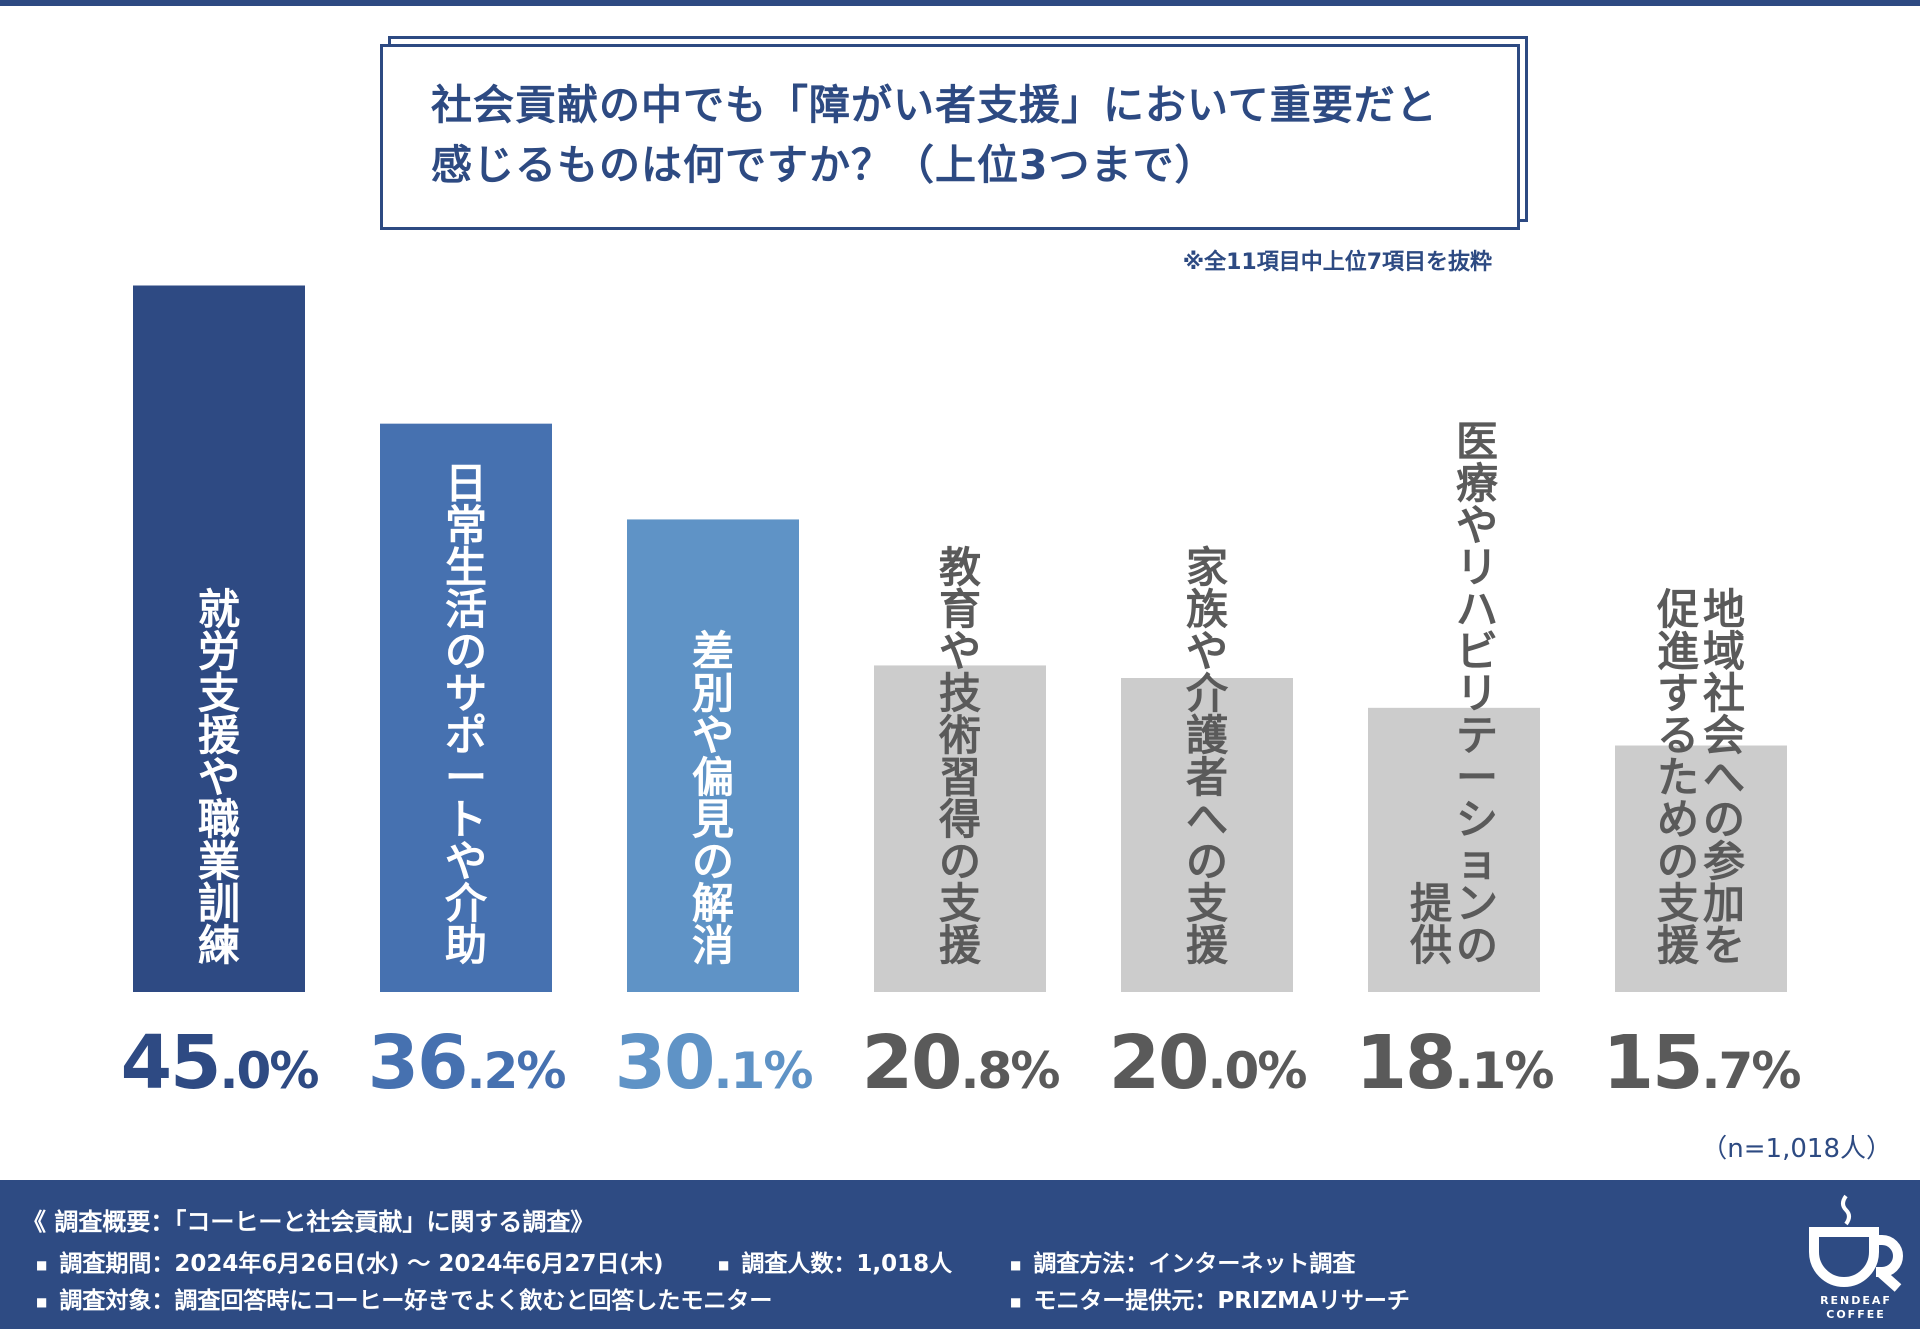 The width and height of the screenshot is (1920, 1329). What do you see at coordinates (404, 1298) in the screenshot?
I see `survey-target: 調査対象：調査回答時にコーヒー好きでよく飲むと回答したモニター` at bounding box center [404, 1298].